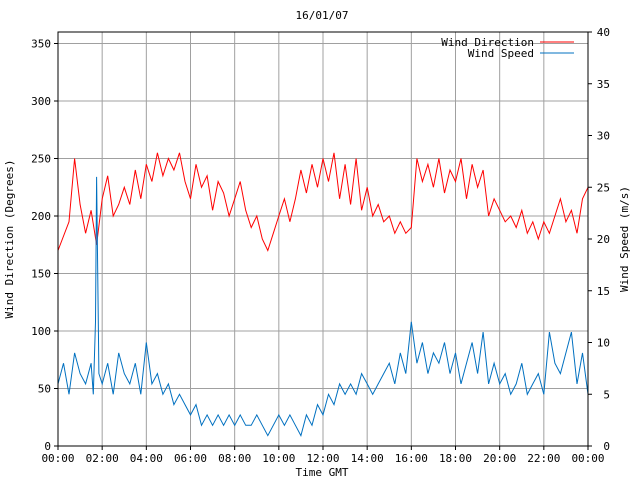 The height and width of the screenshot is (480, 640). I want to click on legend: Wind Direction Wind Speed, so click(507, 48).